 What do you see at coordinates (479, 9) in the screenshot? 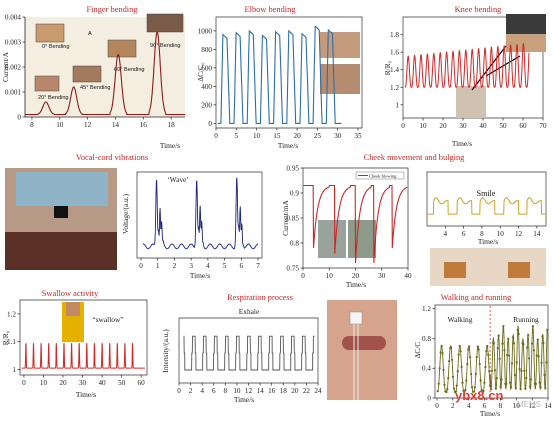
I see `knee-title: Knee bending` at bounding box center [479, 9].